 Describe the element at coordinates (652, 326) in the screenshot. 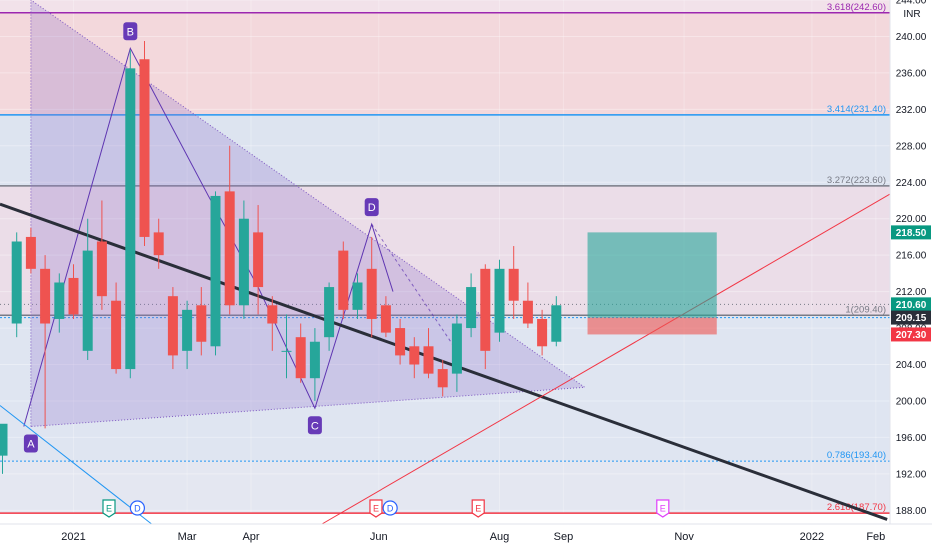

I see `stop-zone` at that location.